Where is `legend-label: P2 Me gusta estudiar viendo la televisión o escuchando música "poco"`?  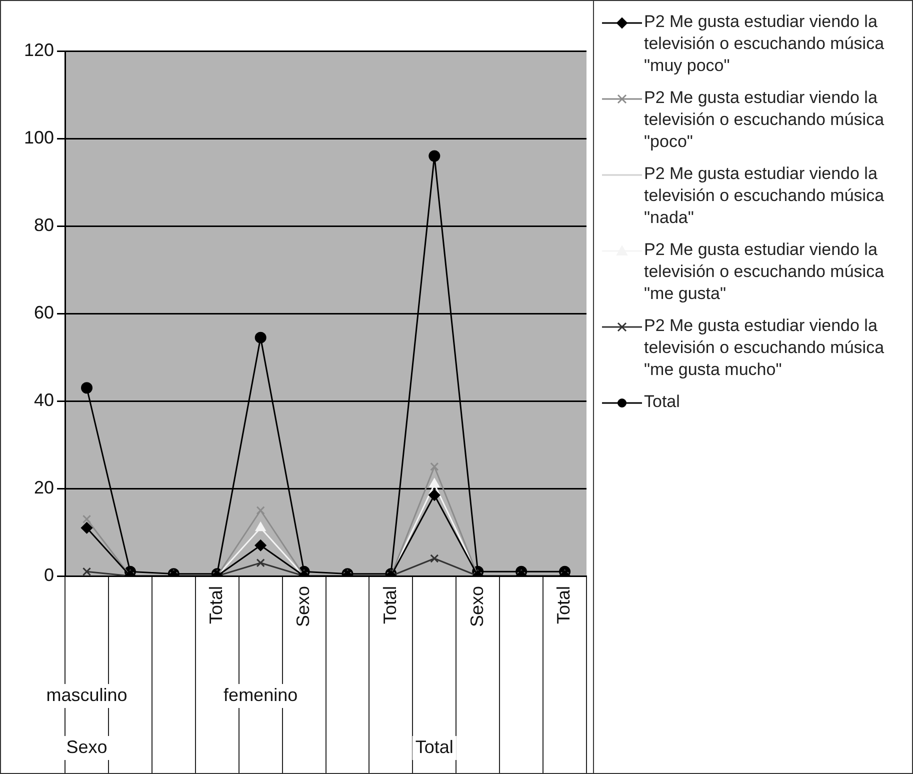 legend-label: P2 Me gusta estudiar viendo la televisión o escuchando música "poco" is located at coordinates (765, 120).